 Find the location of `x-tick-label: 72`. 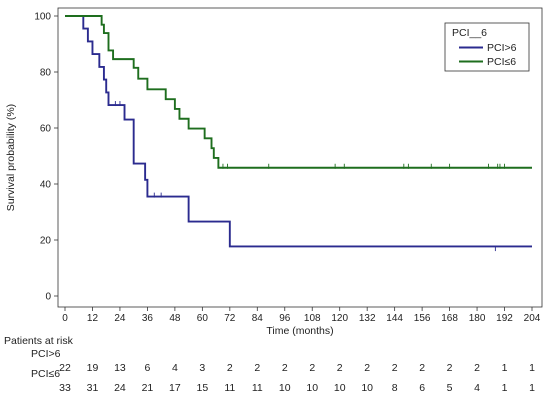

x-tick-label: 72 is located at coordinates (230, 318).